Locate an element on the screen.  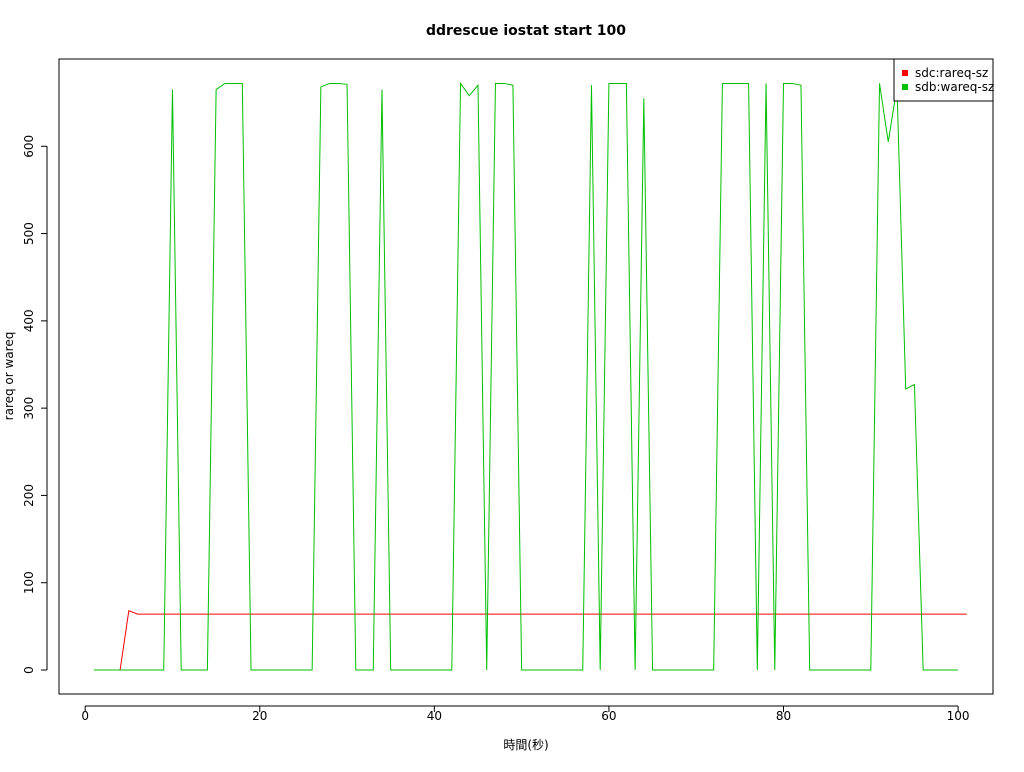
y-tick-label: 600 is located at coordinates (29, 146).